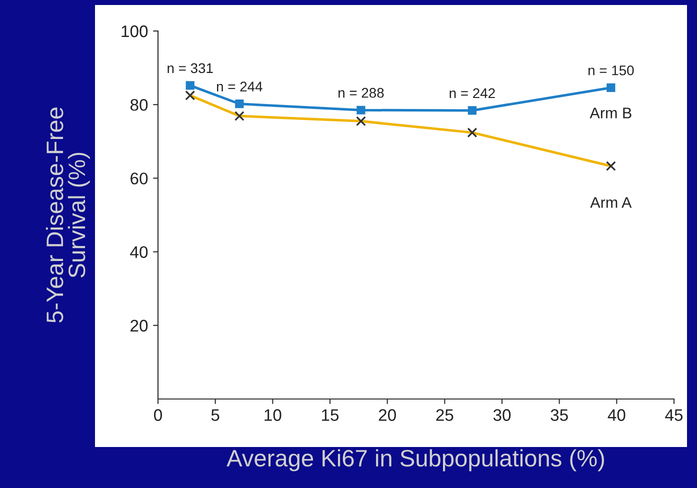 The height and width of the screenshot is (488, 697). What do you see at coordinates (139, 326) in the screenshot?
I see `y-tick-label: 20` at bounding box center [139, 326].